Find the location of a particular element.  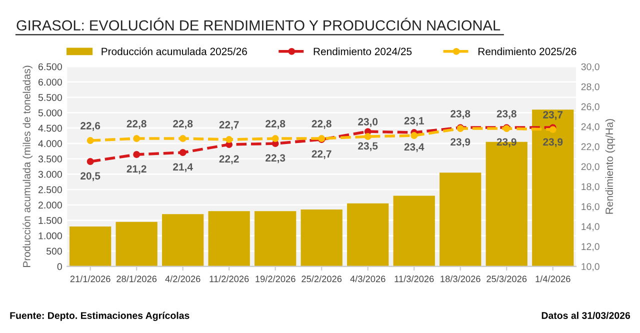

y-tick-label: 5.000 is located at coordinates (50, 112).